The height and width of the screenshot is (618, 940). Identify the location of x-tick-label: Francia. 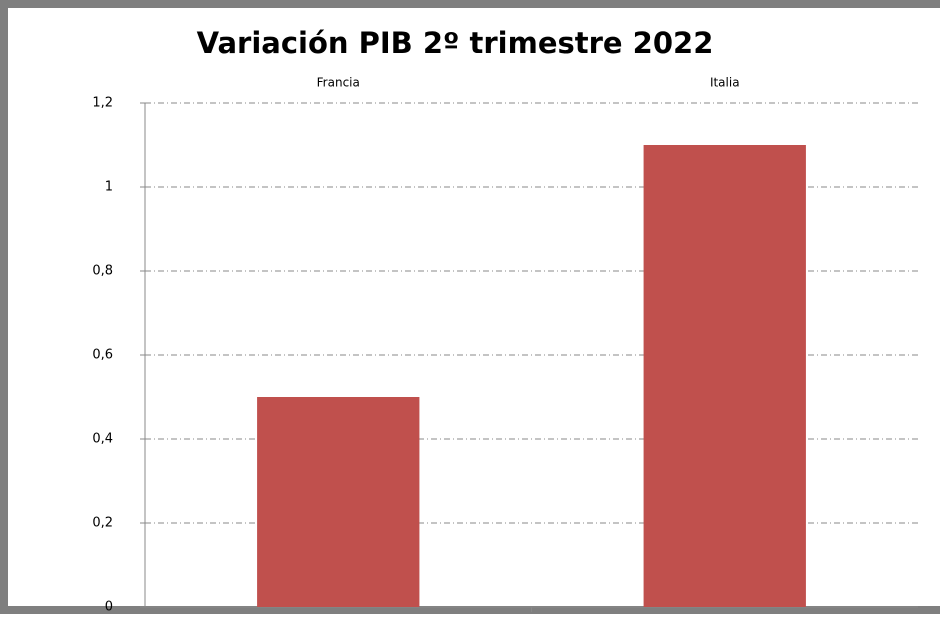
(338, 83).